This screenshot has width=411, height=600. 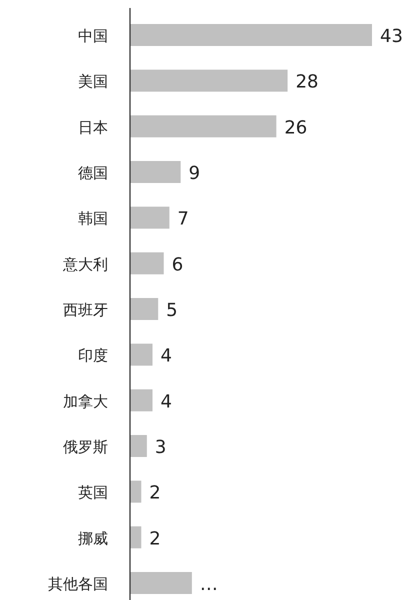 I want to click on data-label: 3, so click(x=160, y=447).